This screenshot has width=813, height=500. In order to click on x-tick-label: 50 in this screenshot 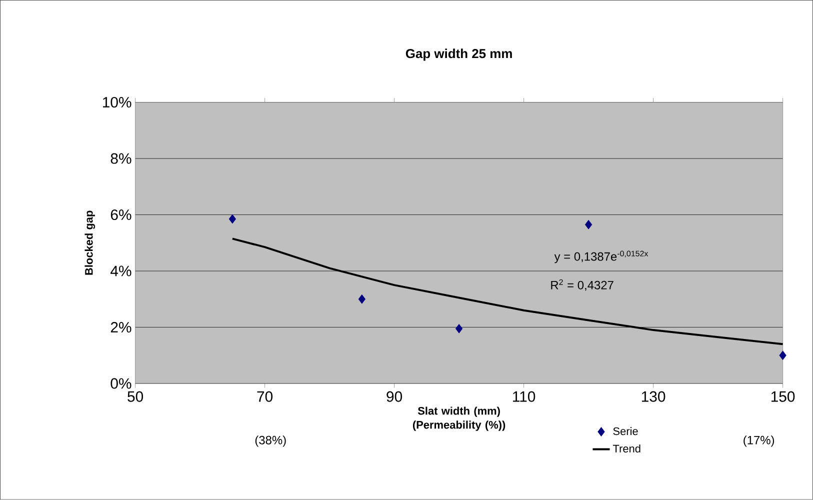, I will do `click(136, 396)`.